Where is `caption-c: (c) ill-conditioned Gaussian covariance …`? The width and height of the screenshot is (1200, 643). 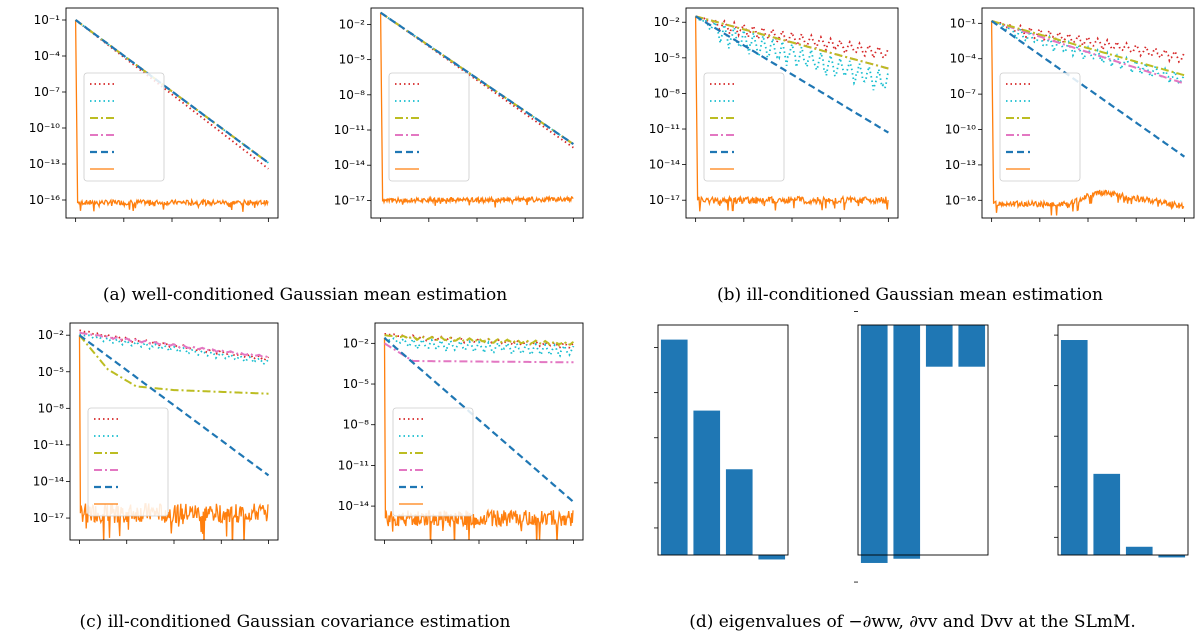 caption-c: (c) ill-conditioned Gaussian covariance … is located at coordinates (295, 622).